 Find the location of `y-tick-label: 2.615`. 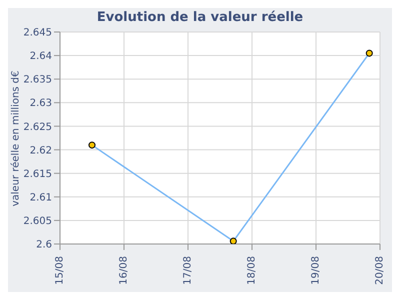

y-tick-label: 2.615 is located at coordinates (37, 174).